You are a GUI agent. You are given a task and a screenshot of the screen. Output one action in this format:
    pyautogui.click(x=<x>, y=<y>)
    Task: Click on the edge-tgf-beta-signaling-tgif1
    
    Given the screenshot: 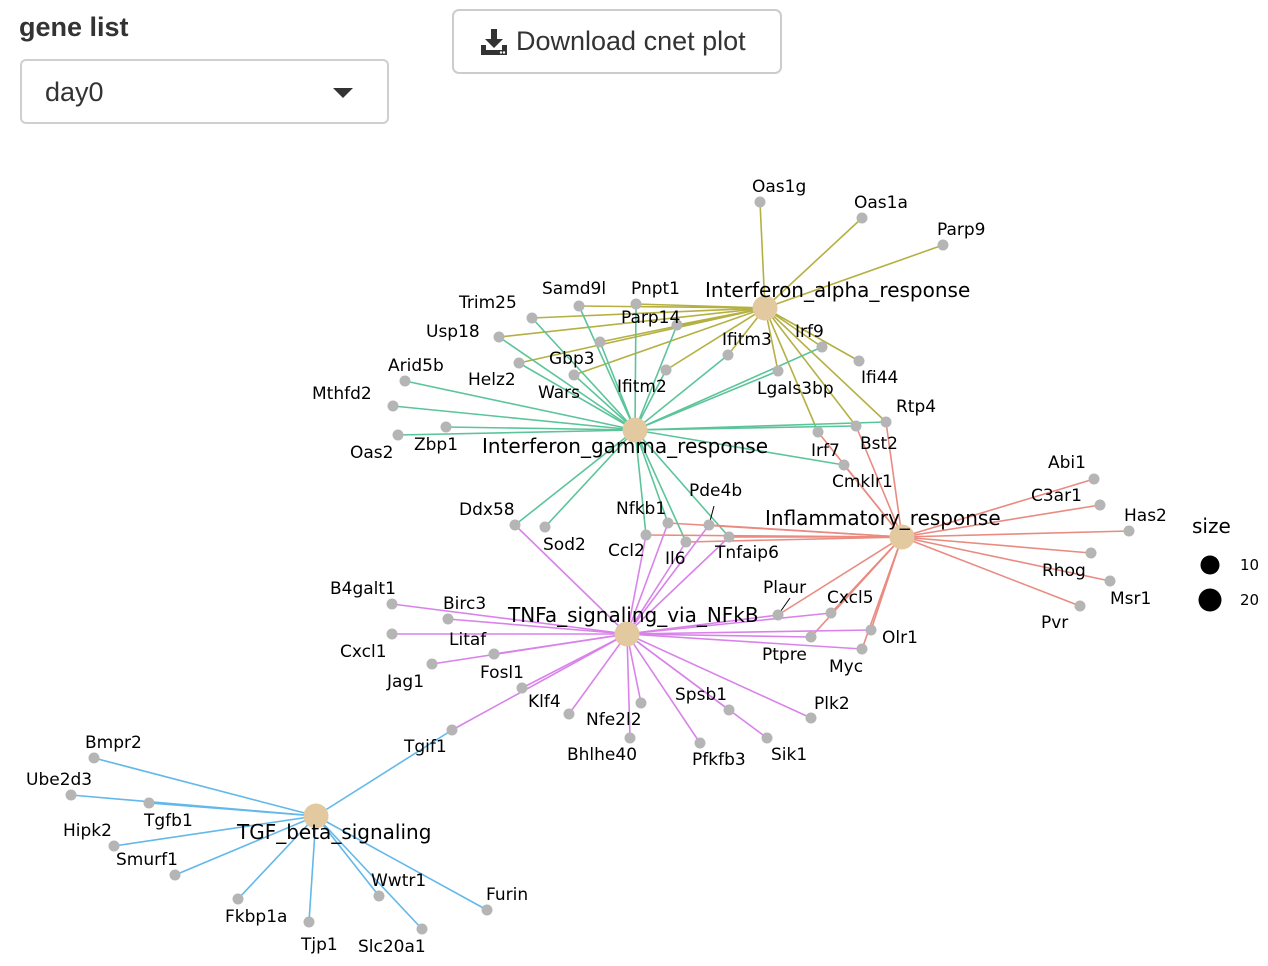 What is the action you would take?
    pyautogui.click(x=384, y=773)
    